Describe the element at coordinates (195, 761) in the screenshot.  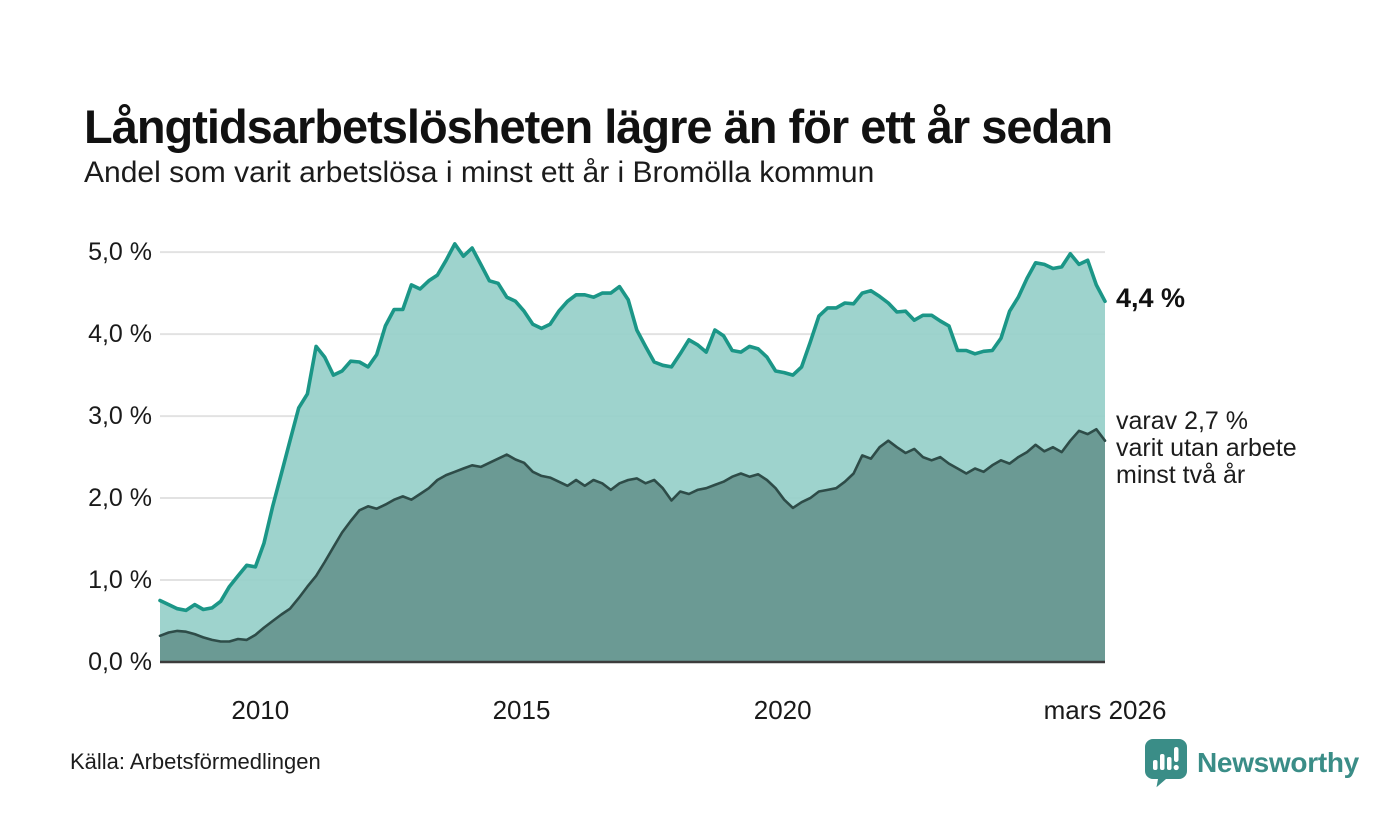
I see `source-credit: Källa: Arbetsförmedlingen` at that location.